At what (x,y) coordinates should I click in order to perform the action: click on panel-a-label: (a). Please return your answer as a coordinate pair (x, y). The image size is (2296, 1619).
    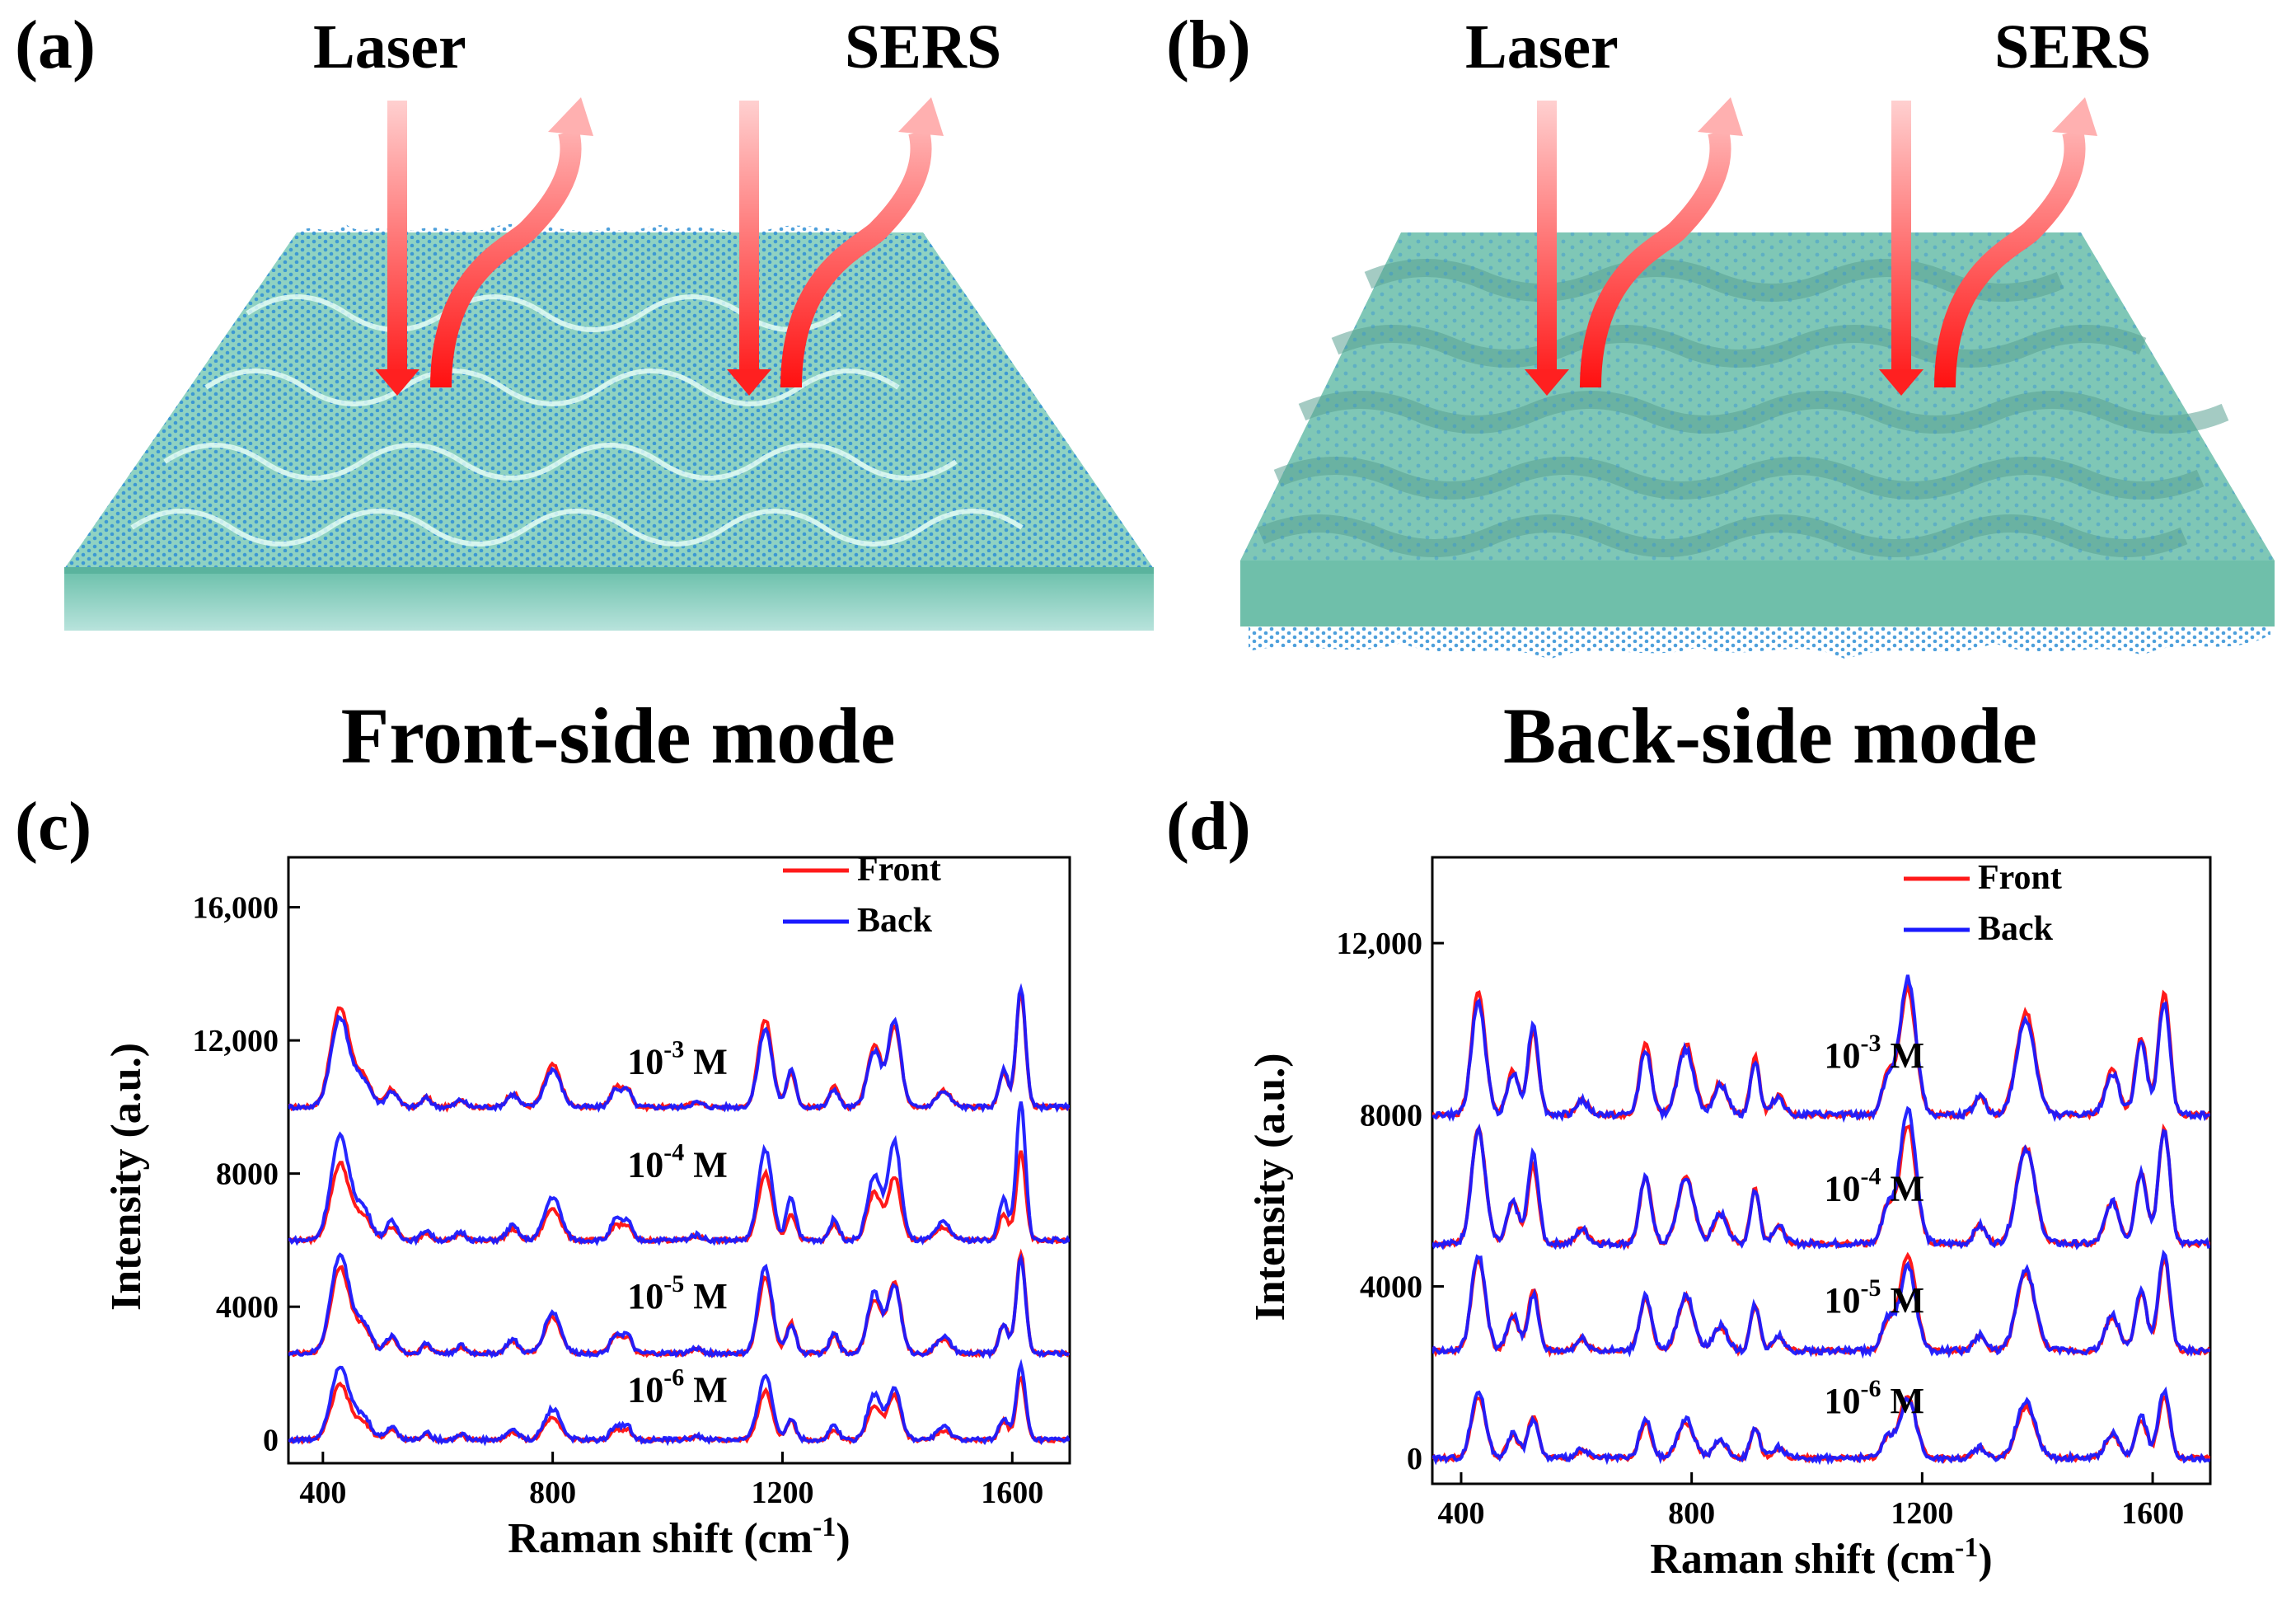
    Looking at the image, I should click on (55, 45).